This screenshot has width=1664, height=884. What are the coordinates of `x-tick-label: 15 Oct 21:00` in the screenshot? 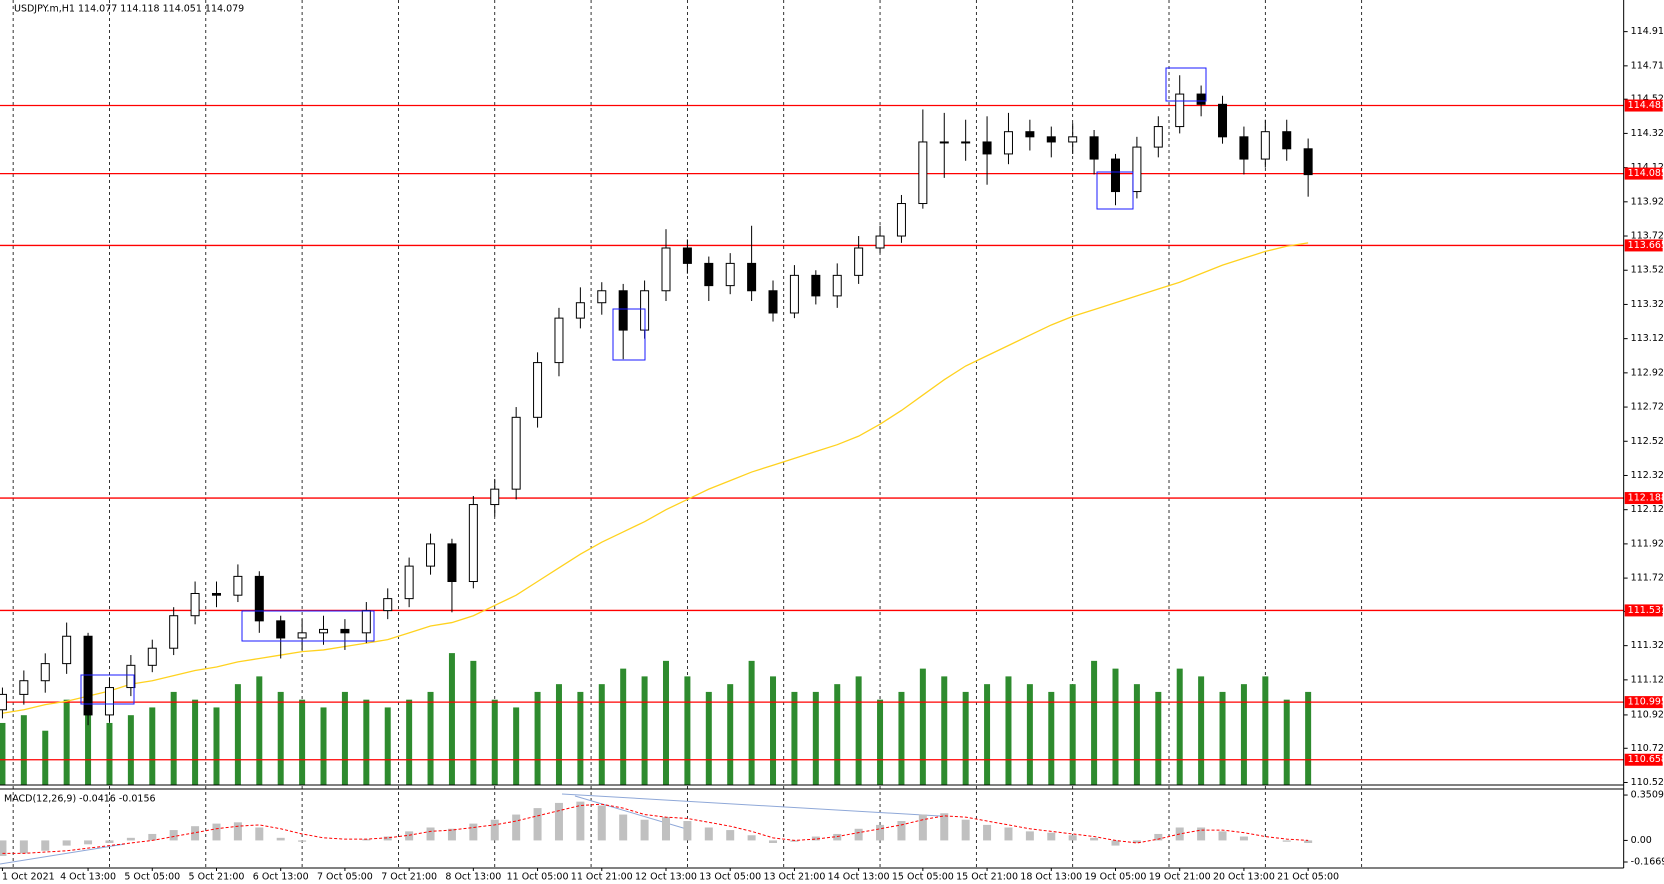 It's located at (987, 877).